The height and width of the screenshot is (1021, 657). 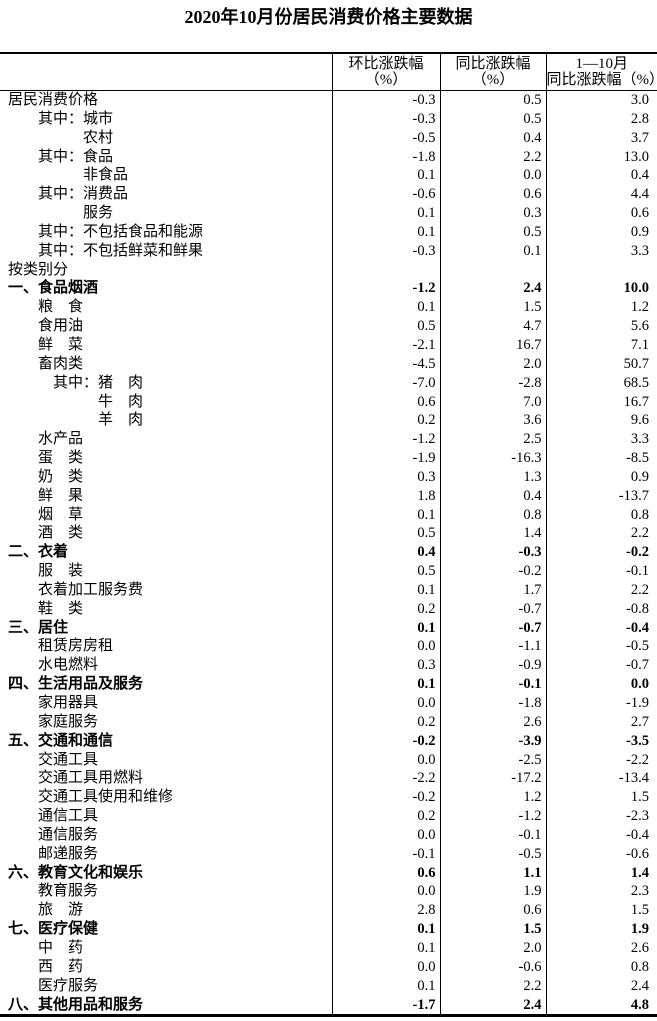 What do you see at coordinates (328, 119) in the screenshot?
I see `table-row: 其中：城市 -0.3 0.5 2.8` at bounding box center [328, 119].